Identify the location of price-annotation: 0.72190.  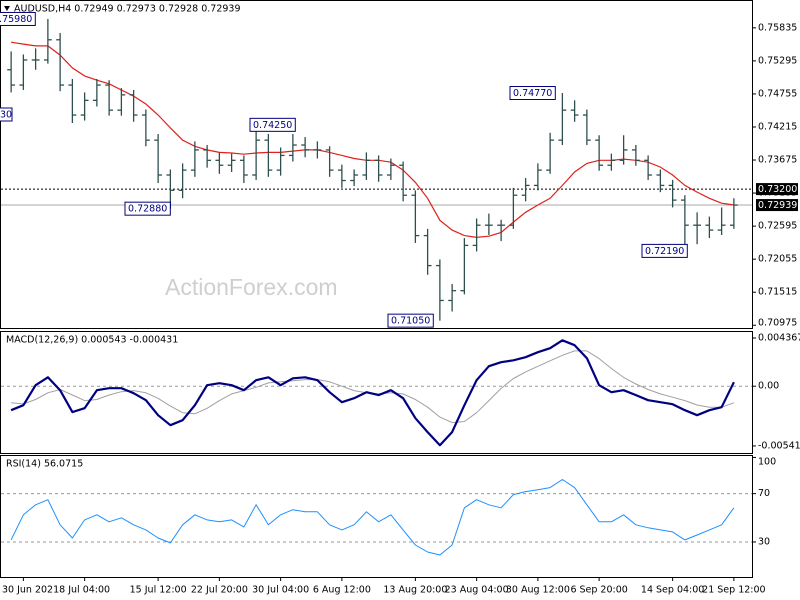
(664, 250).